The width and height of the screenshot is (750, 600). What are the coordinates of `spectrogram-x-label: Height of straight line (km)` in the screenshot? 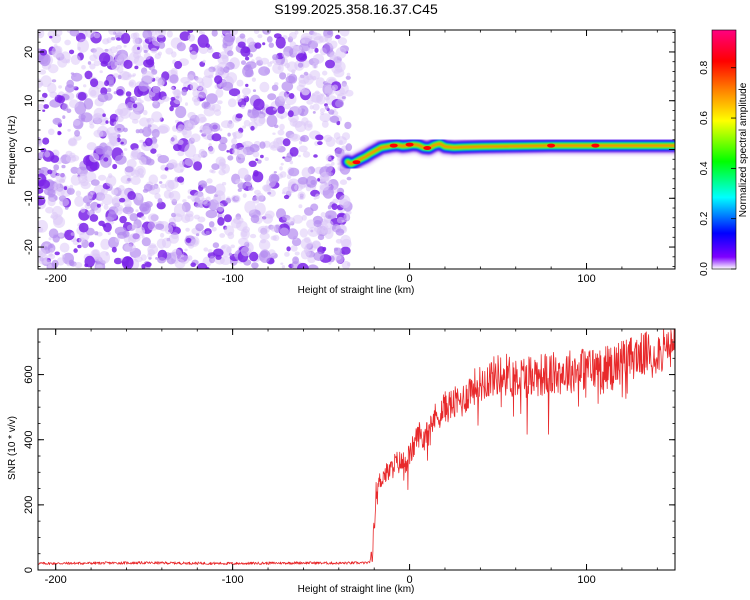 It's located at (356, 290).